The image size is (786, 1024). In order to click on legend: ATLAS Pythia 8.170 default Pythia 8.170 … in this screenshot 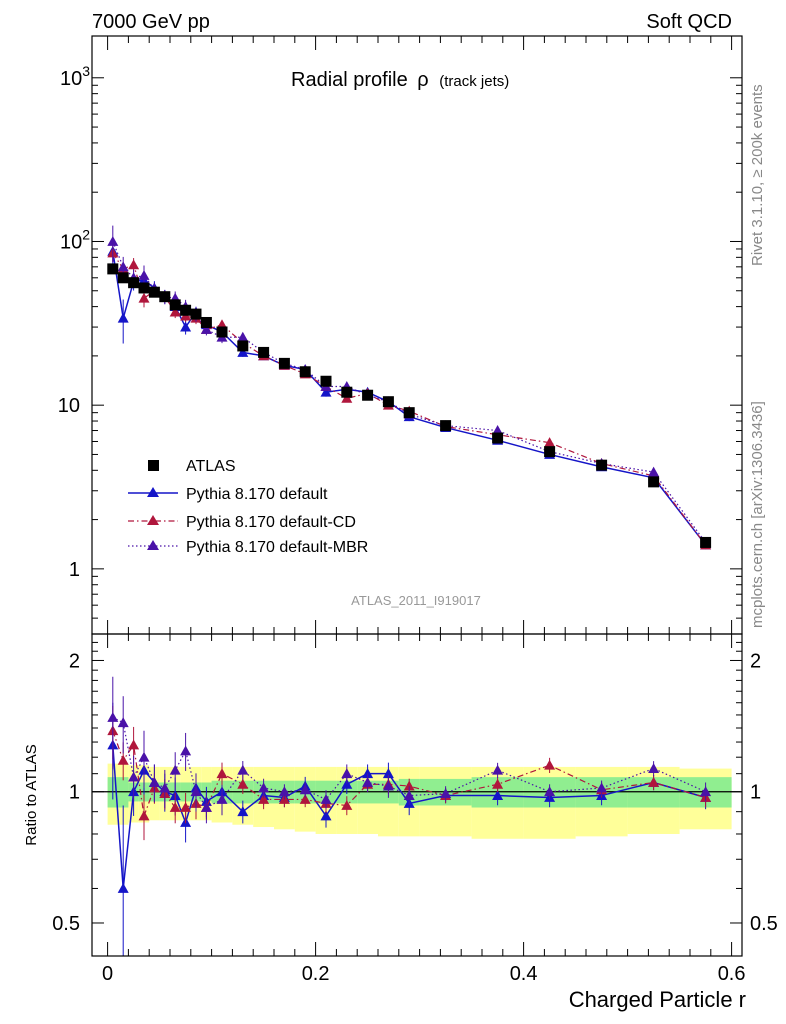, I will do `click(248, 507)`.